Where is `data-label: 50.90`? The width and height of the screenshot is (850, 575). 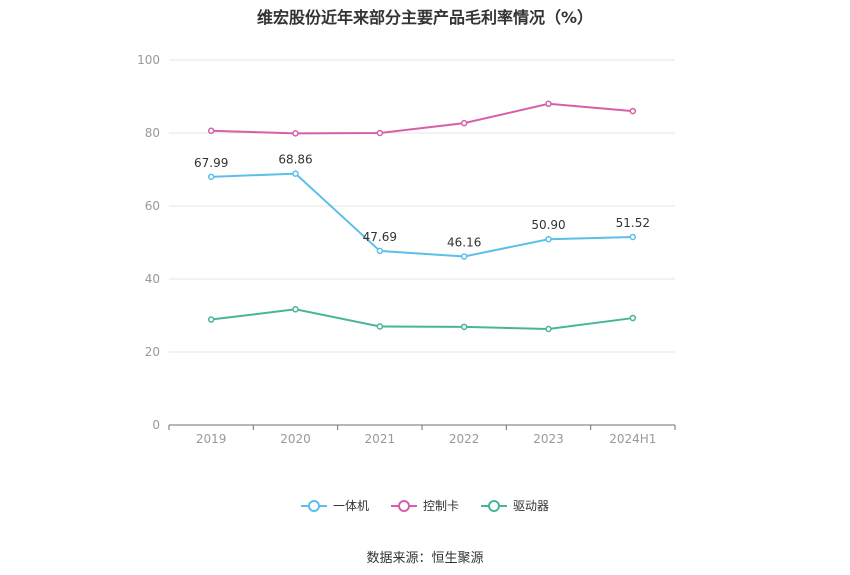
data-label: 50.90 is located at coordinates (548, 225).